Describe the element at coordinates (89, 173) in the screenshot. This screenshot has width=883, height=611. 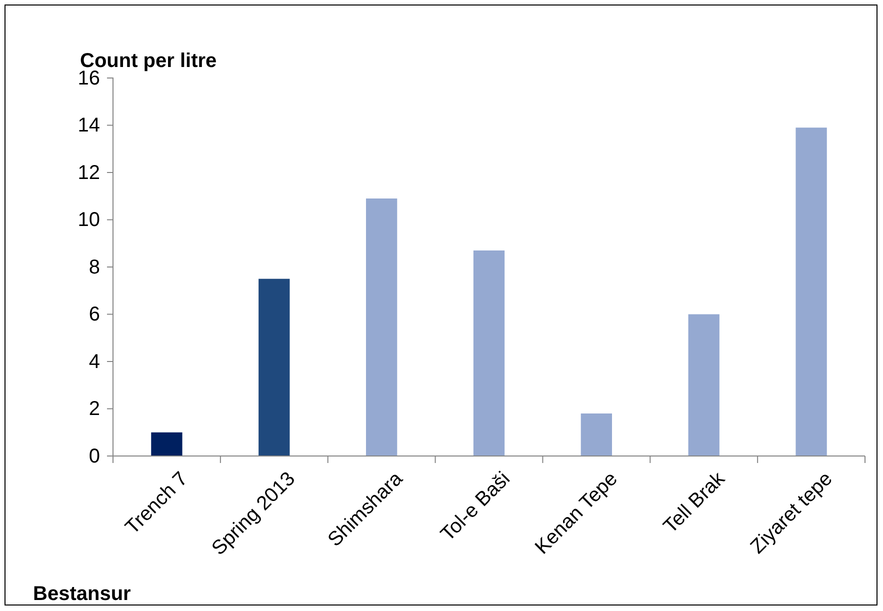
I see `y-tick-label: 12` at that location.